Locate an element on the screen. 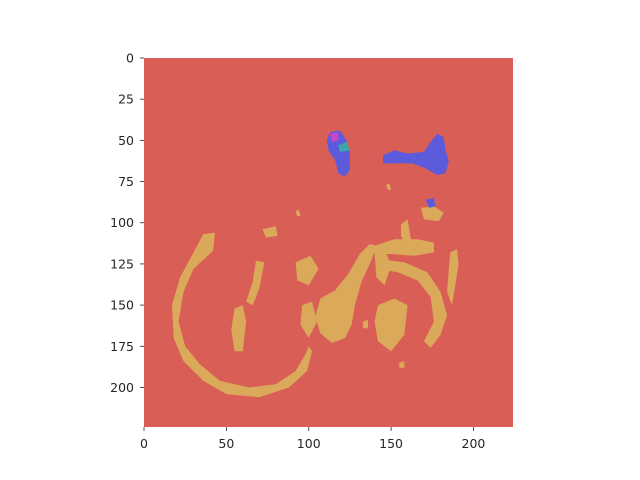 The image size is (640, 480). y-tick-label: 175 is located at coordinates (122, 346).